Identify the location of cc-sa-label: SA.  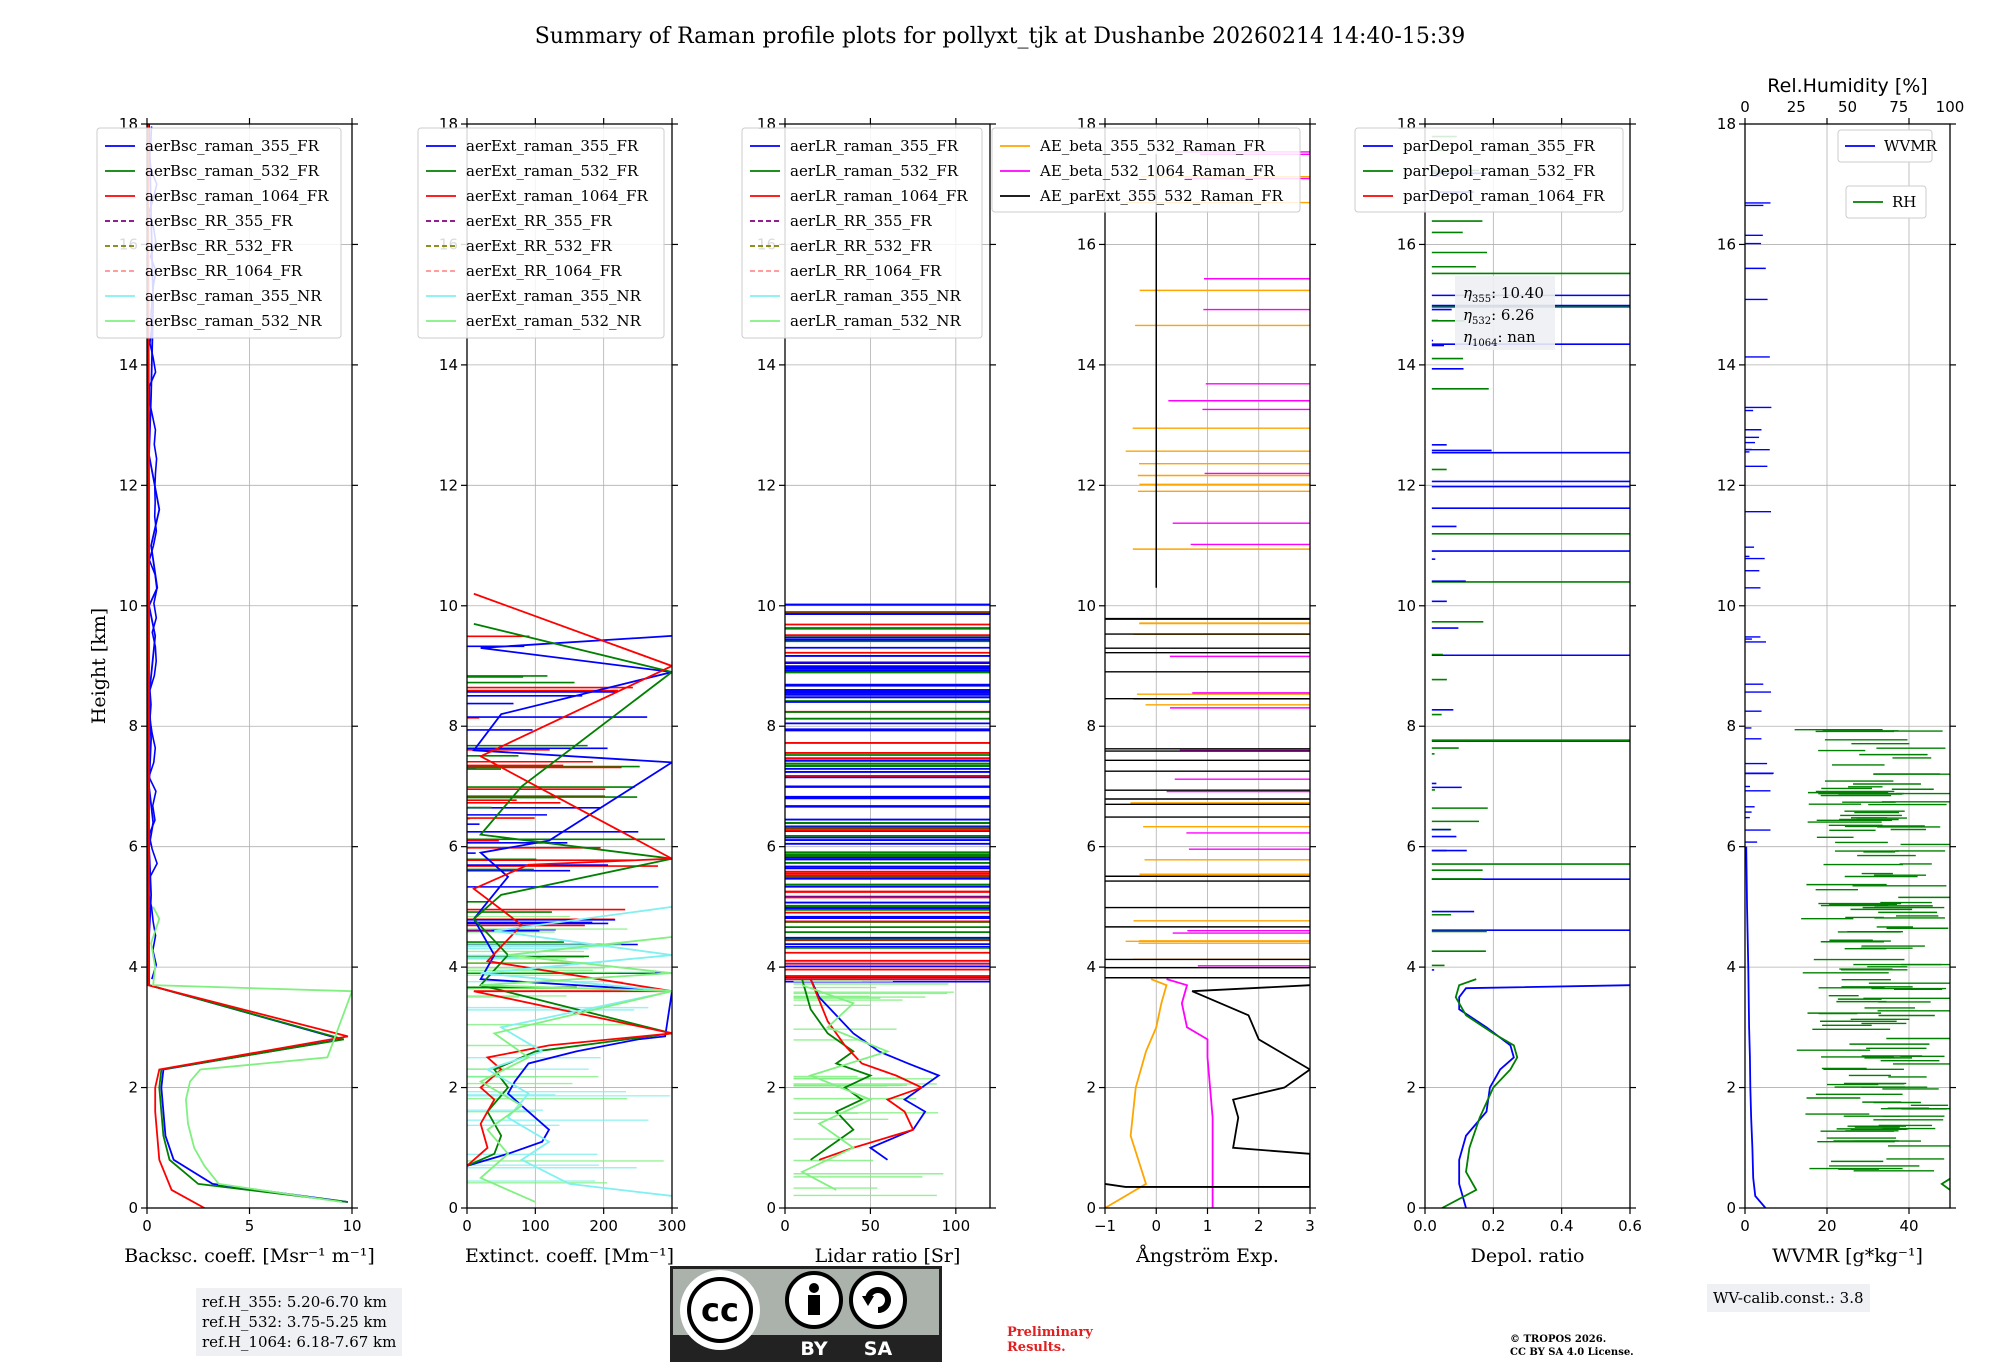
(878, 1349).